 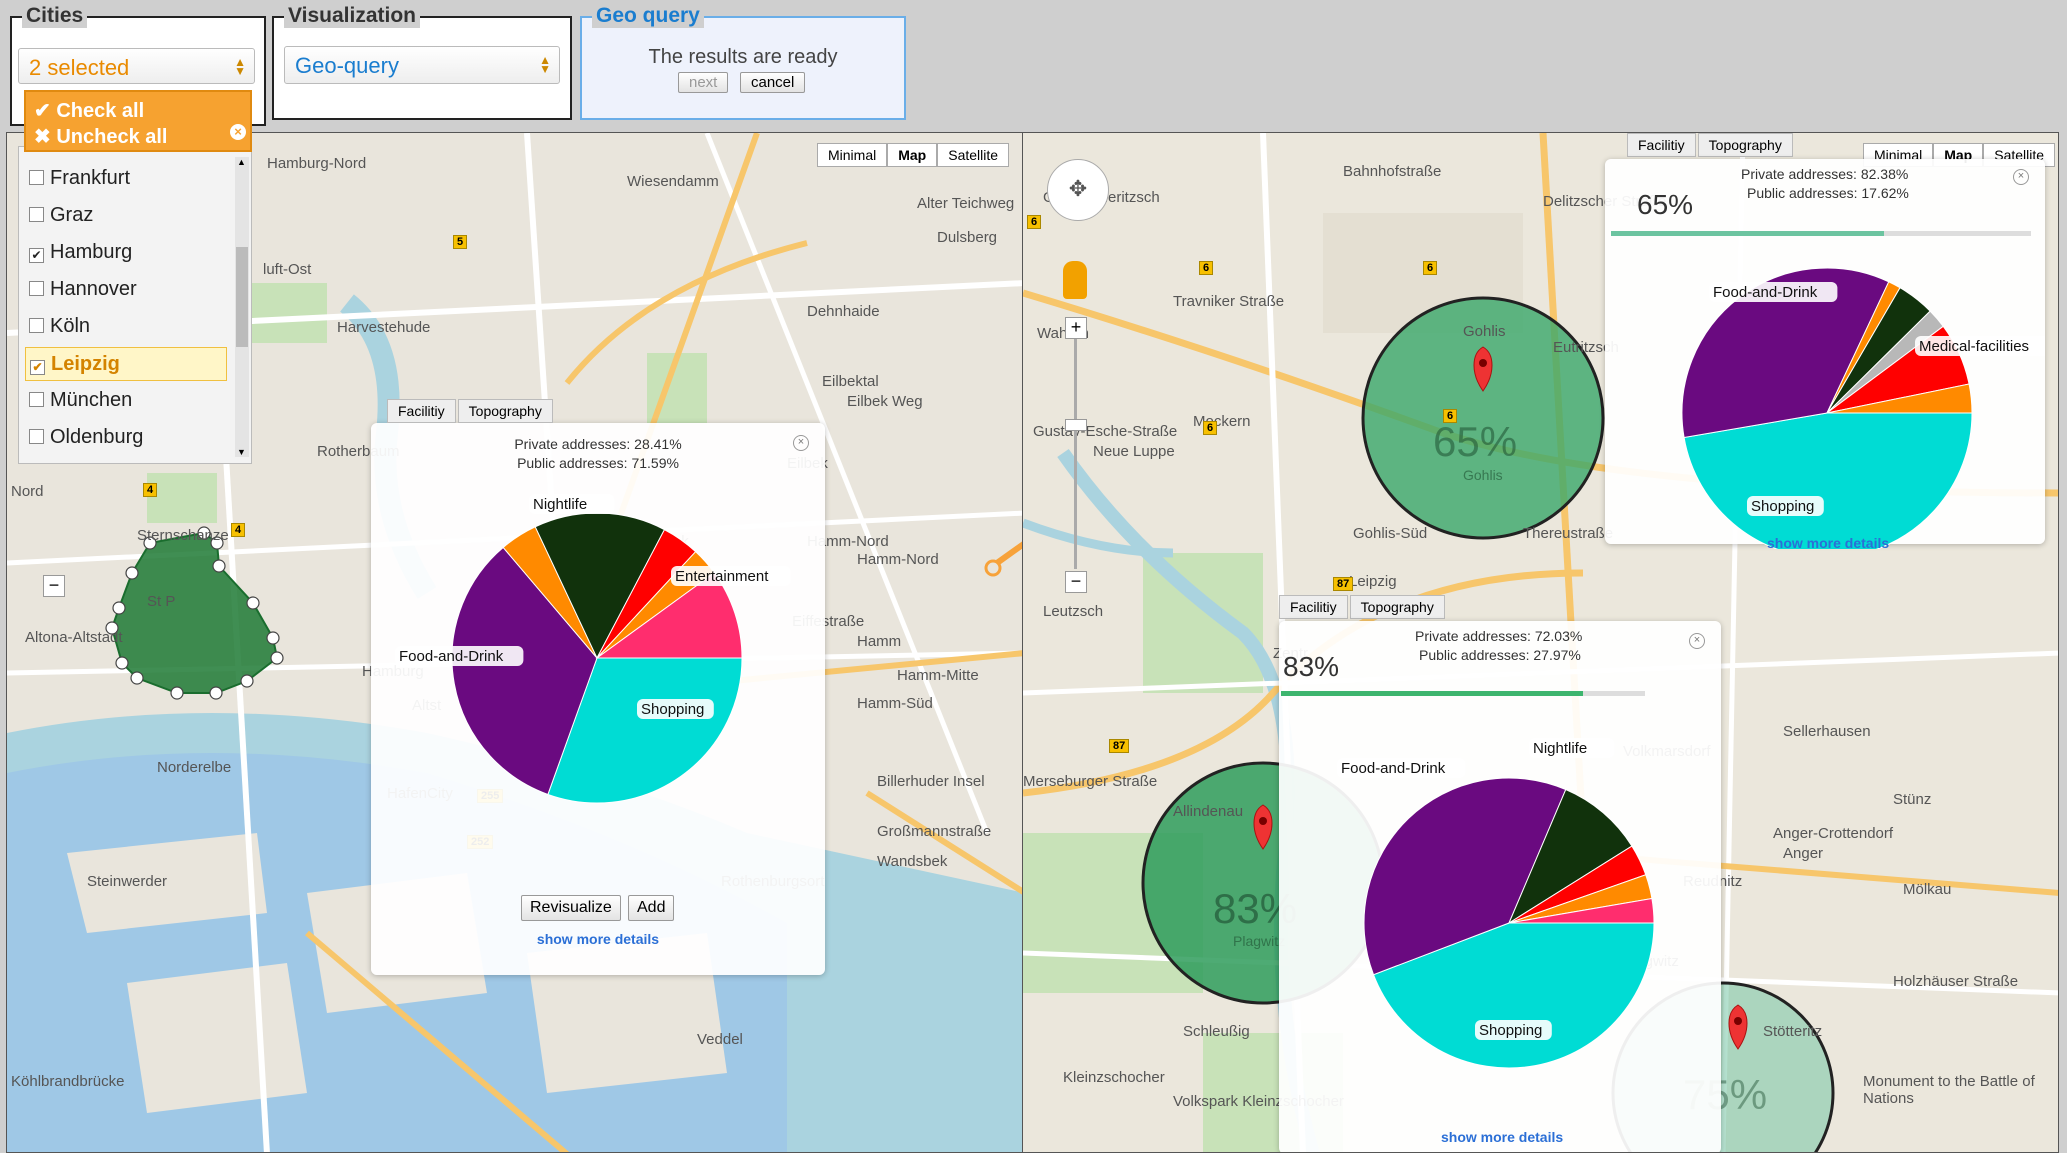 What do you see at coordinates (241, 162) in the screenshot?
I see `scroll-up-icon: ▲` at bounding box center [241, 162].